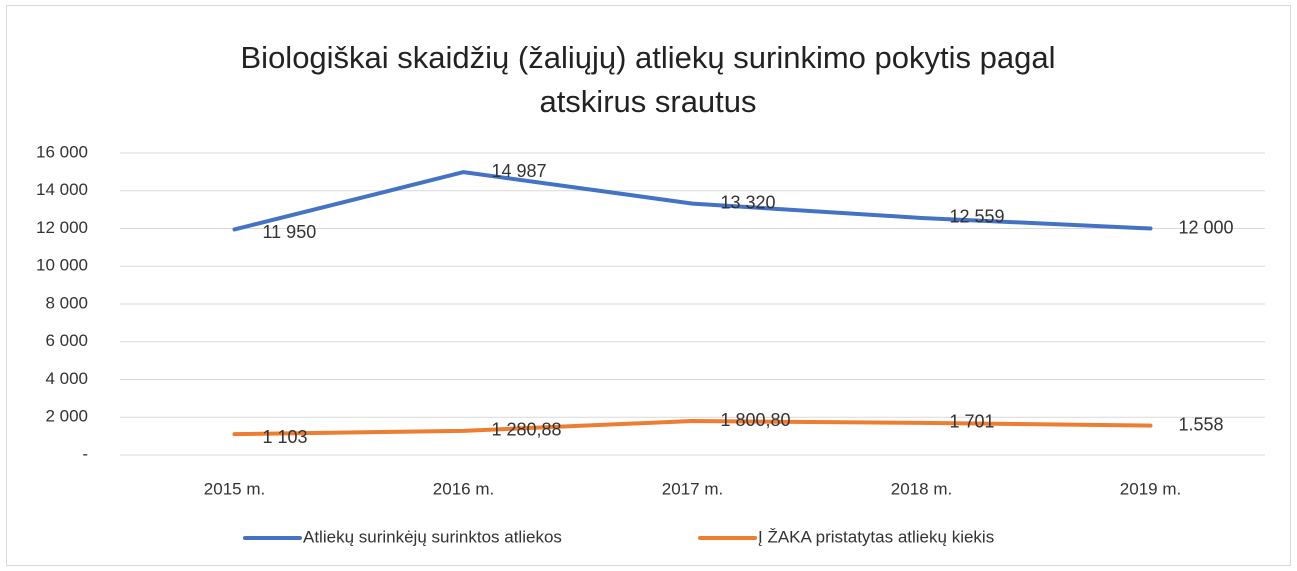 The height and width of the screenshot is (571, 1297). Describe the element at coordinates (62, 151) in the screenshot. I see `y-tick-label: 16 000` at that location.